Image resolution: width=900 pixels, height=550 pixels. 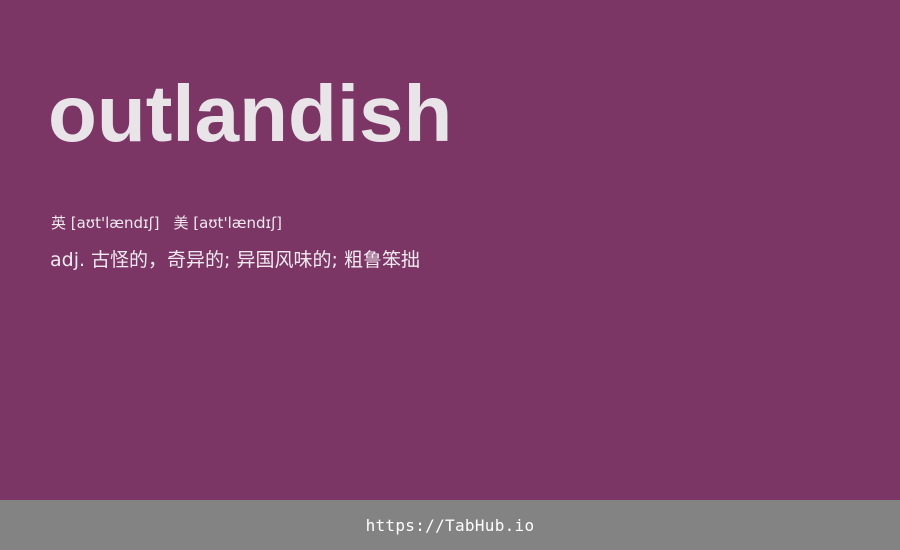 I want to click on phonetic-uk: 英 [aʊt'lændɪʃ], so click(x=105, y=223).